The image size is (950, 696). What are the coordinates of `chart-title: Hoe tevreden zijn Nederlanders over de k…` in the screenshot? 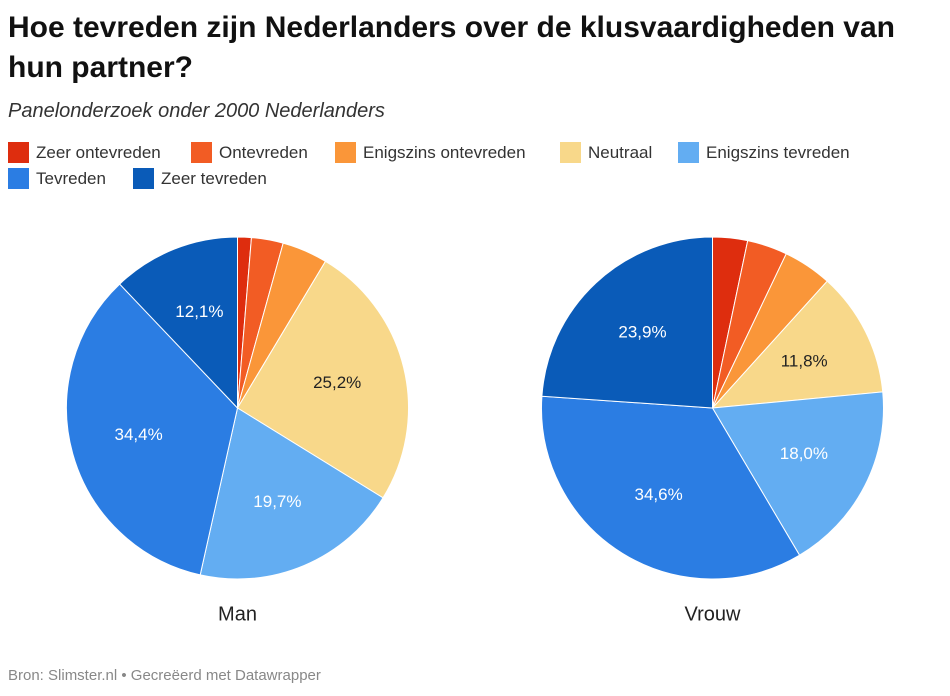 It's located at (451, 47).